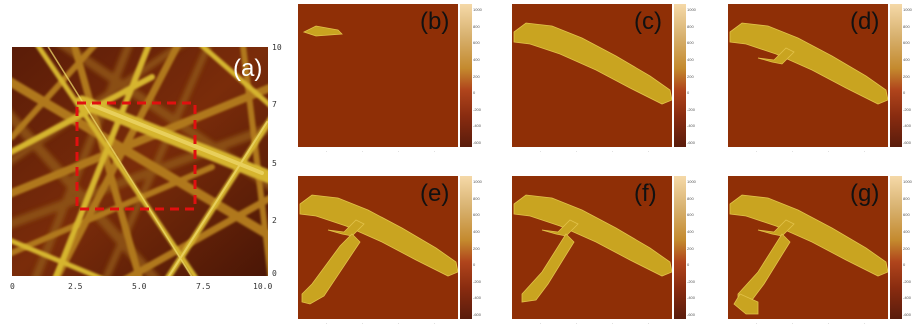 The image size is (912, 326). I want to click on panel-e-label: (e), so click(435, 193).